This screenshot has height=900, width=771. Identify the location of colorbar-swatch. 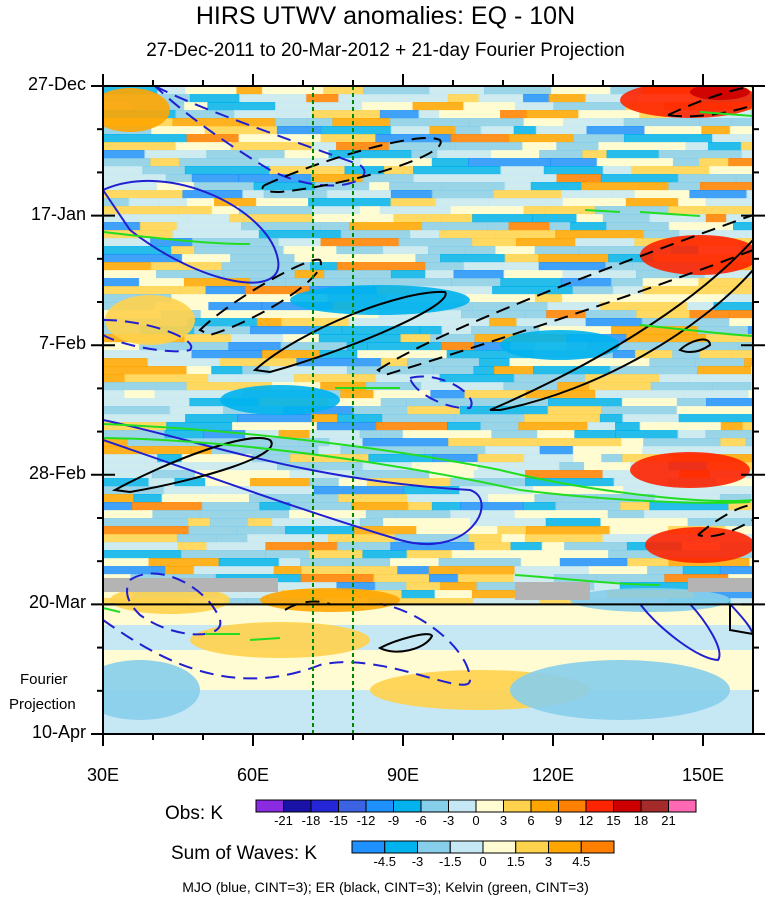
(379, 806).